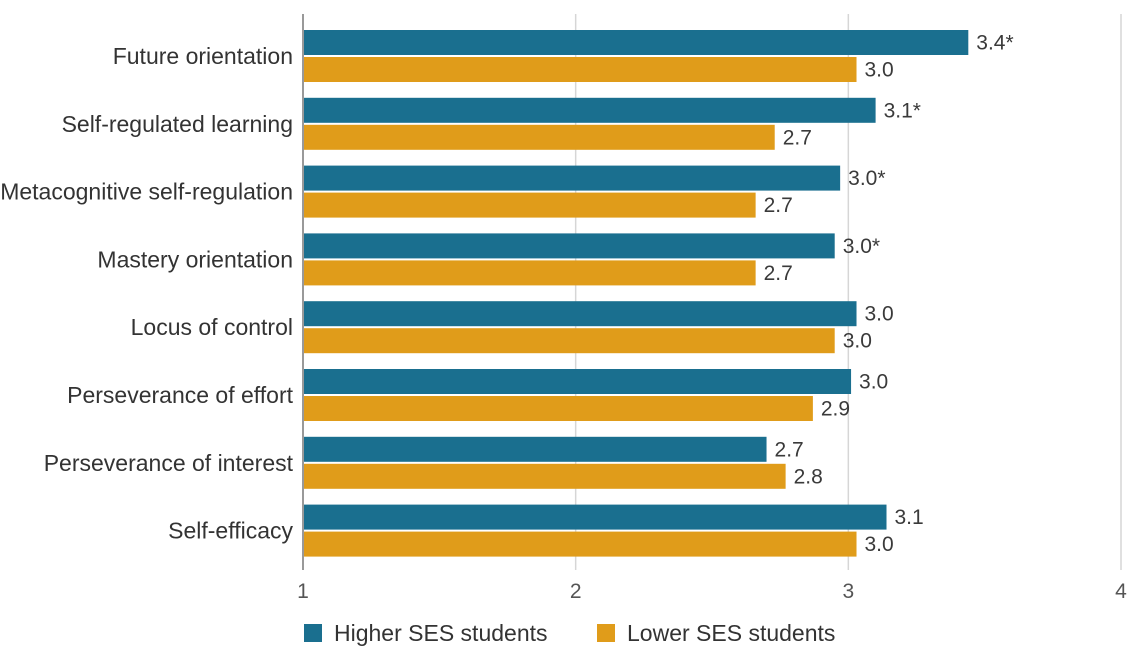 This screenshot has height=653, width=1127. Describe the element at coordinates (212, 327) in the screenshot. I see `category-label: Locus of control` at that location.